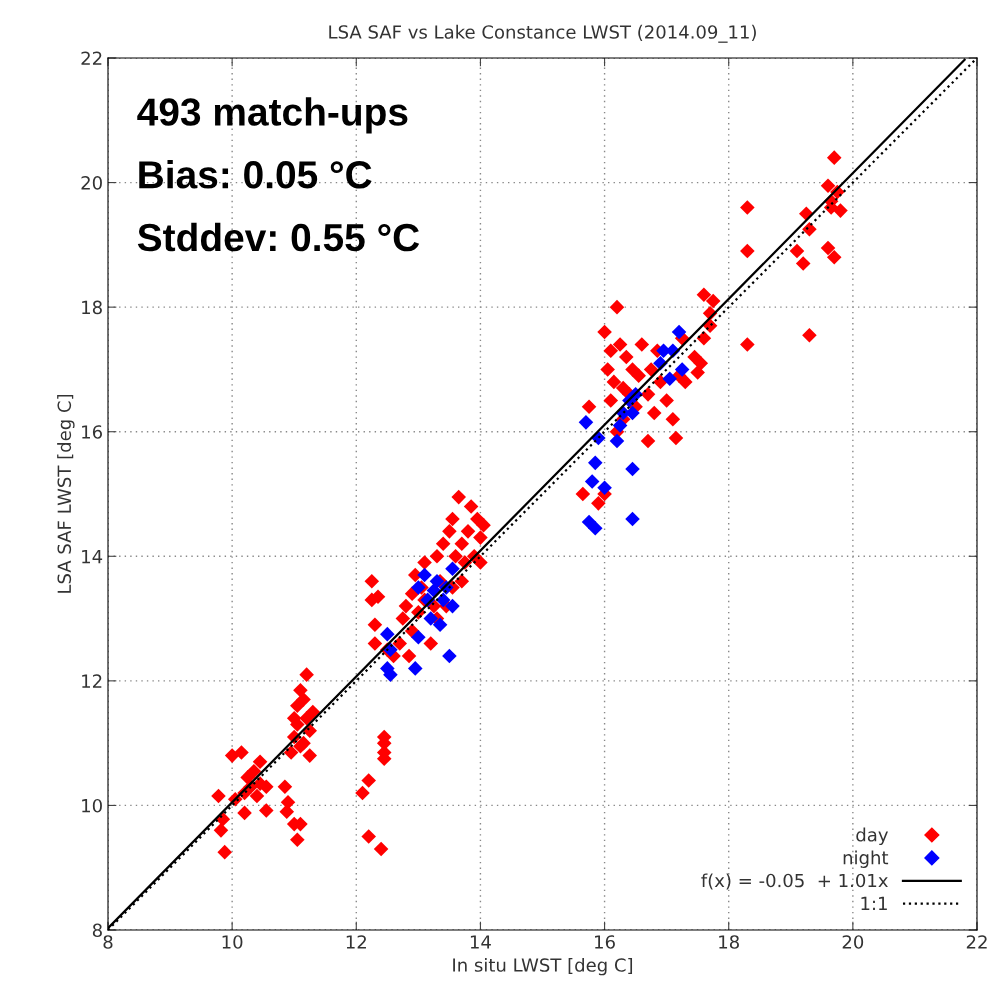 The width and height of the screenshot is (994, 1007). Describe the element at coordinates (866, 859) in the screenshot. I see `legend-label: night` at that location.